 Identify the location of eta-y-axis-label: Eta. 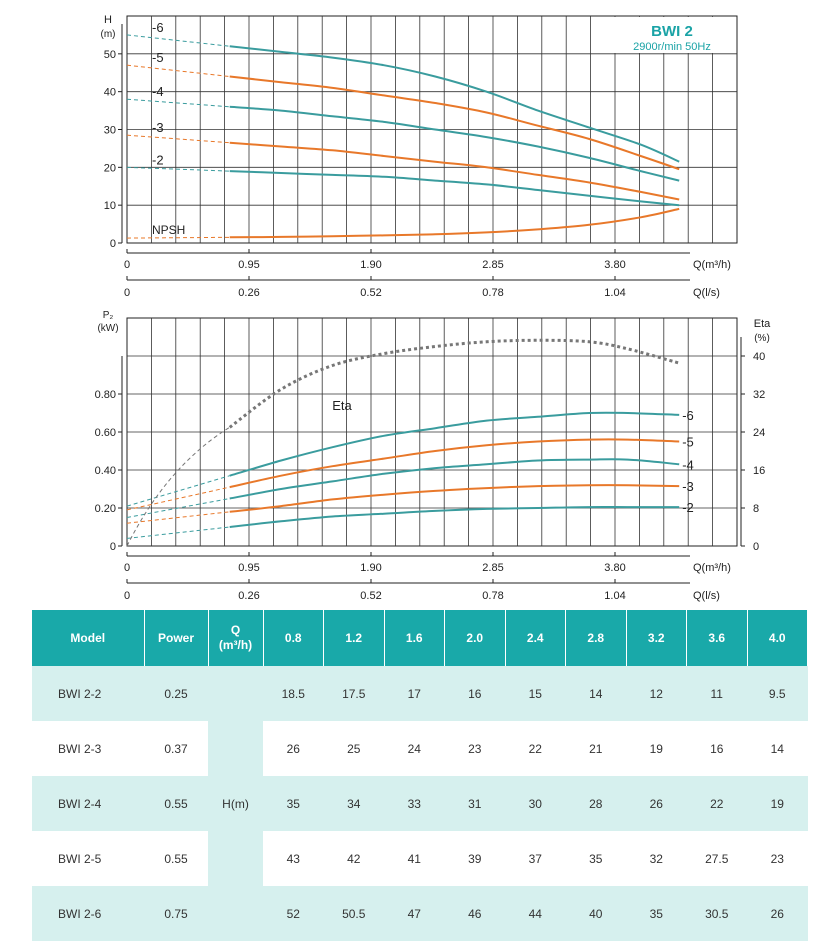
(762, 324).